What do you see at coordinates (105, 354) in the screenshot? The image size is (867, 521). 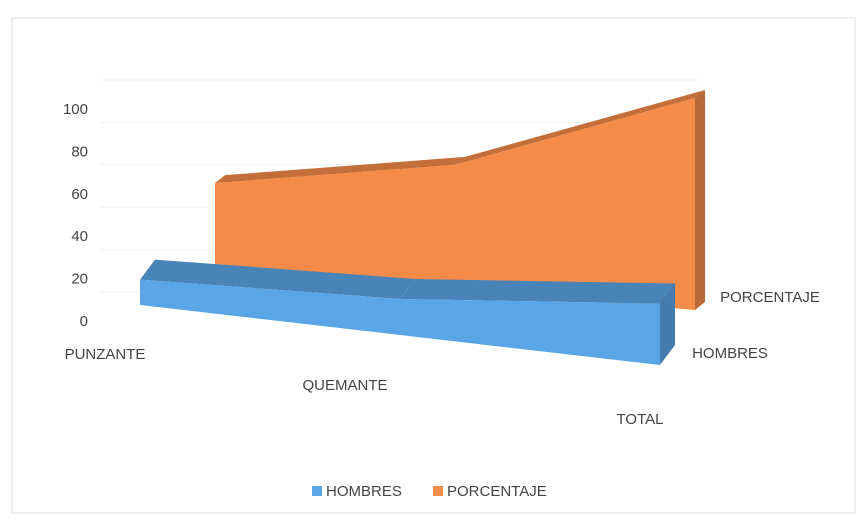 I see `x-tick-label: PUNZANTE` at bounding box center [105, 354].